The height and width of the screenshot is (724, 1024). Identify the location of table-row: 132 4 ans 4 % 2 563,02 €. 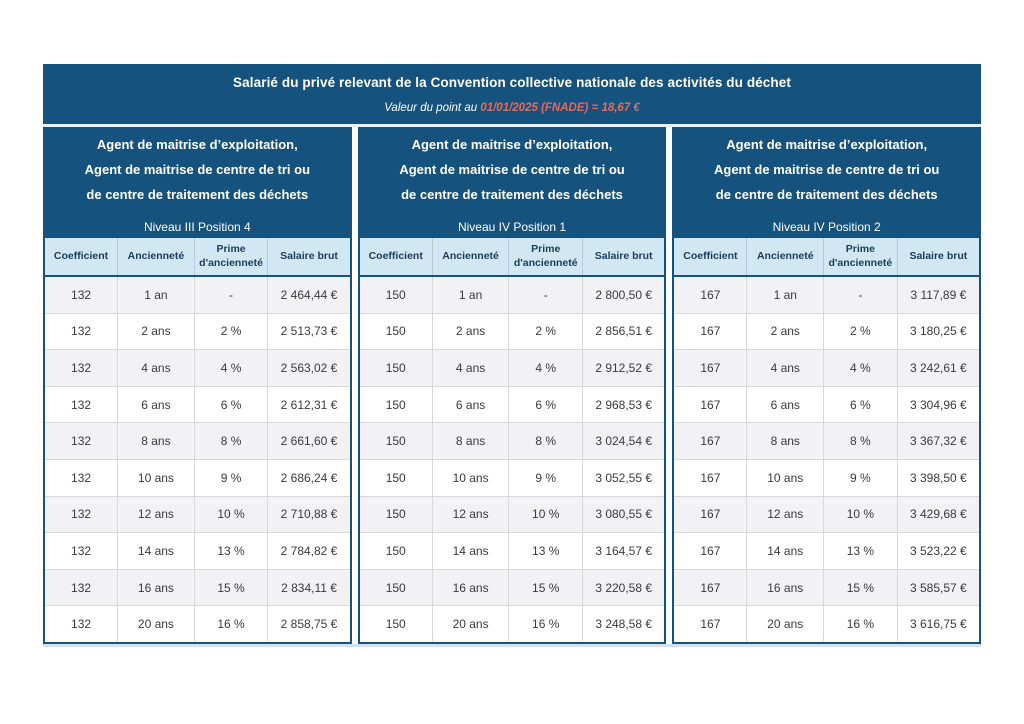
(197, 368).